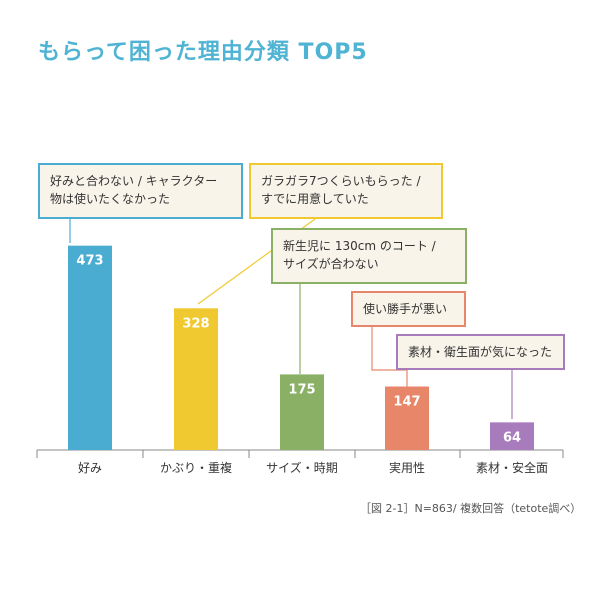 The height and width of the screenshot is (600, 600). I want to click on data-label-5: 64, so click(512, 437).